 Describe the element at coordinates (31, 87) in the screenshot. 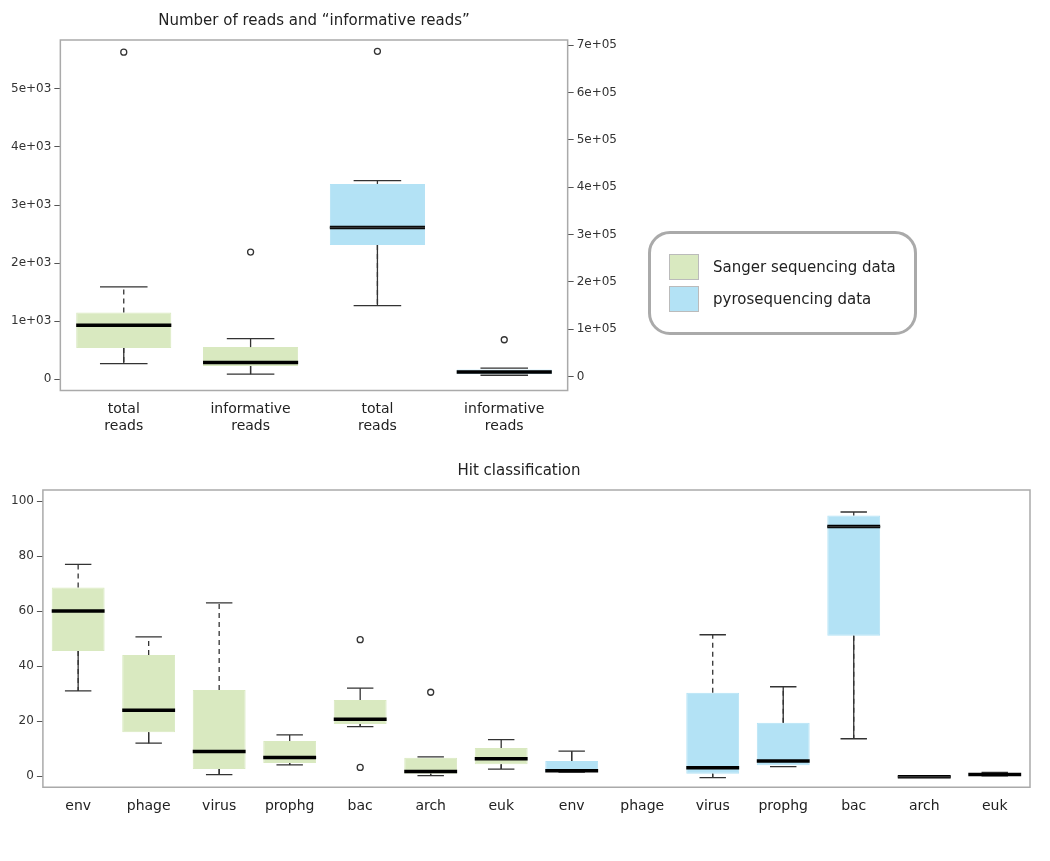

I see `y-tick-label: 5e+03` at that location.